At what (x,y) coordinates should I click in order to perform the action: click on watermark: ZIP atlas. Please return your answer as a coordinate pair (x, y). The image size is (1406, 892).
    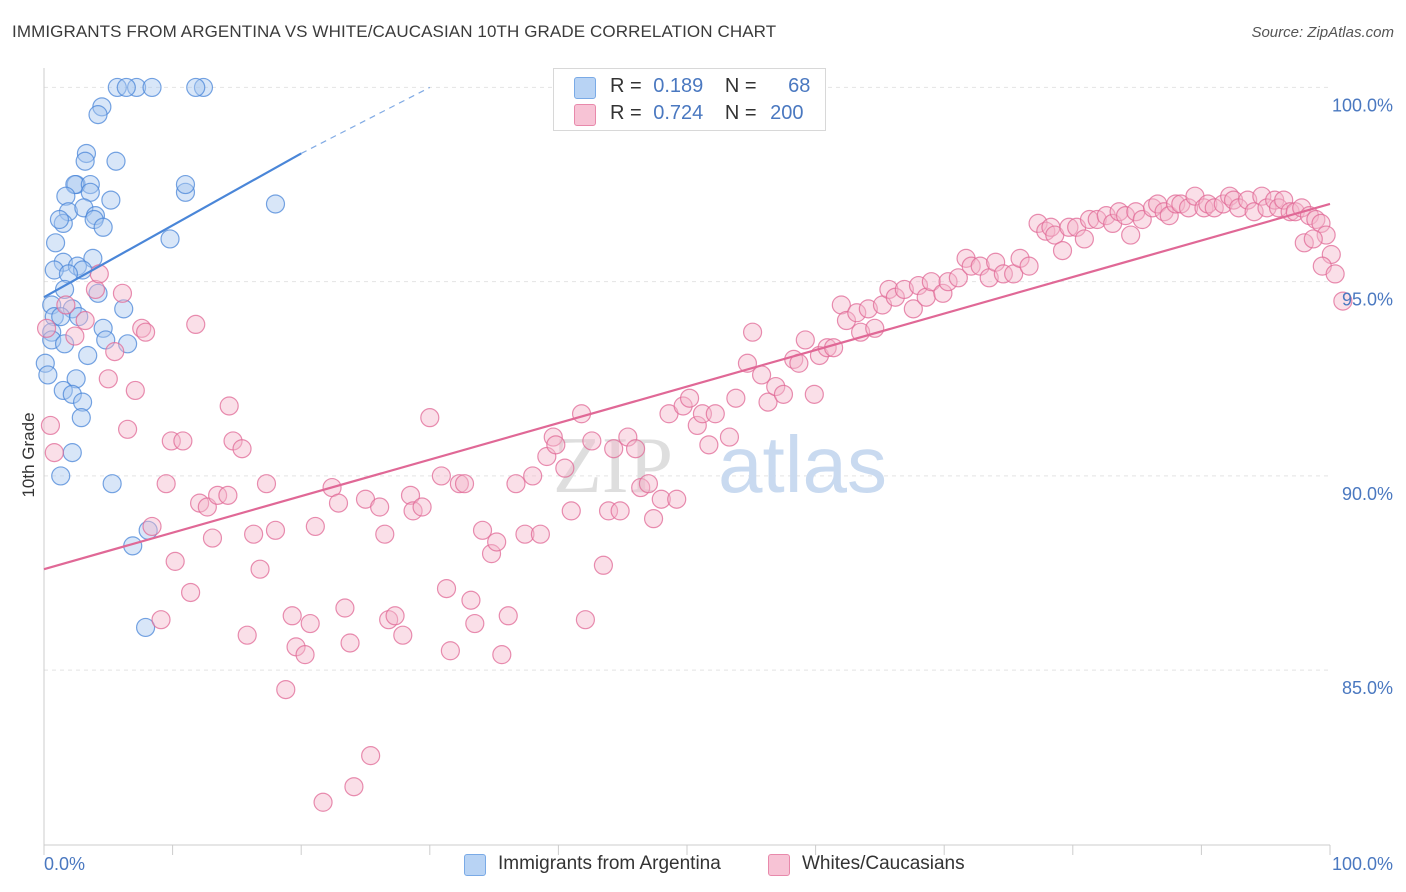
    Looking at the image, I should click on (720, 465).